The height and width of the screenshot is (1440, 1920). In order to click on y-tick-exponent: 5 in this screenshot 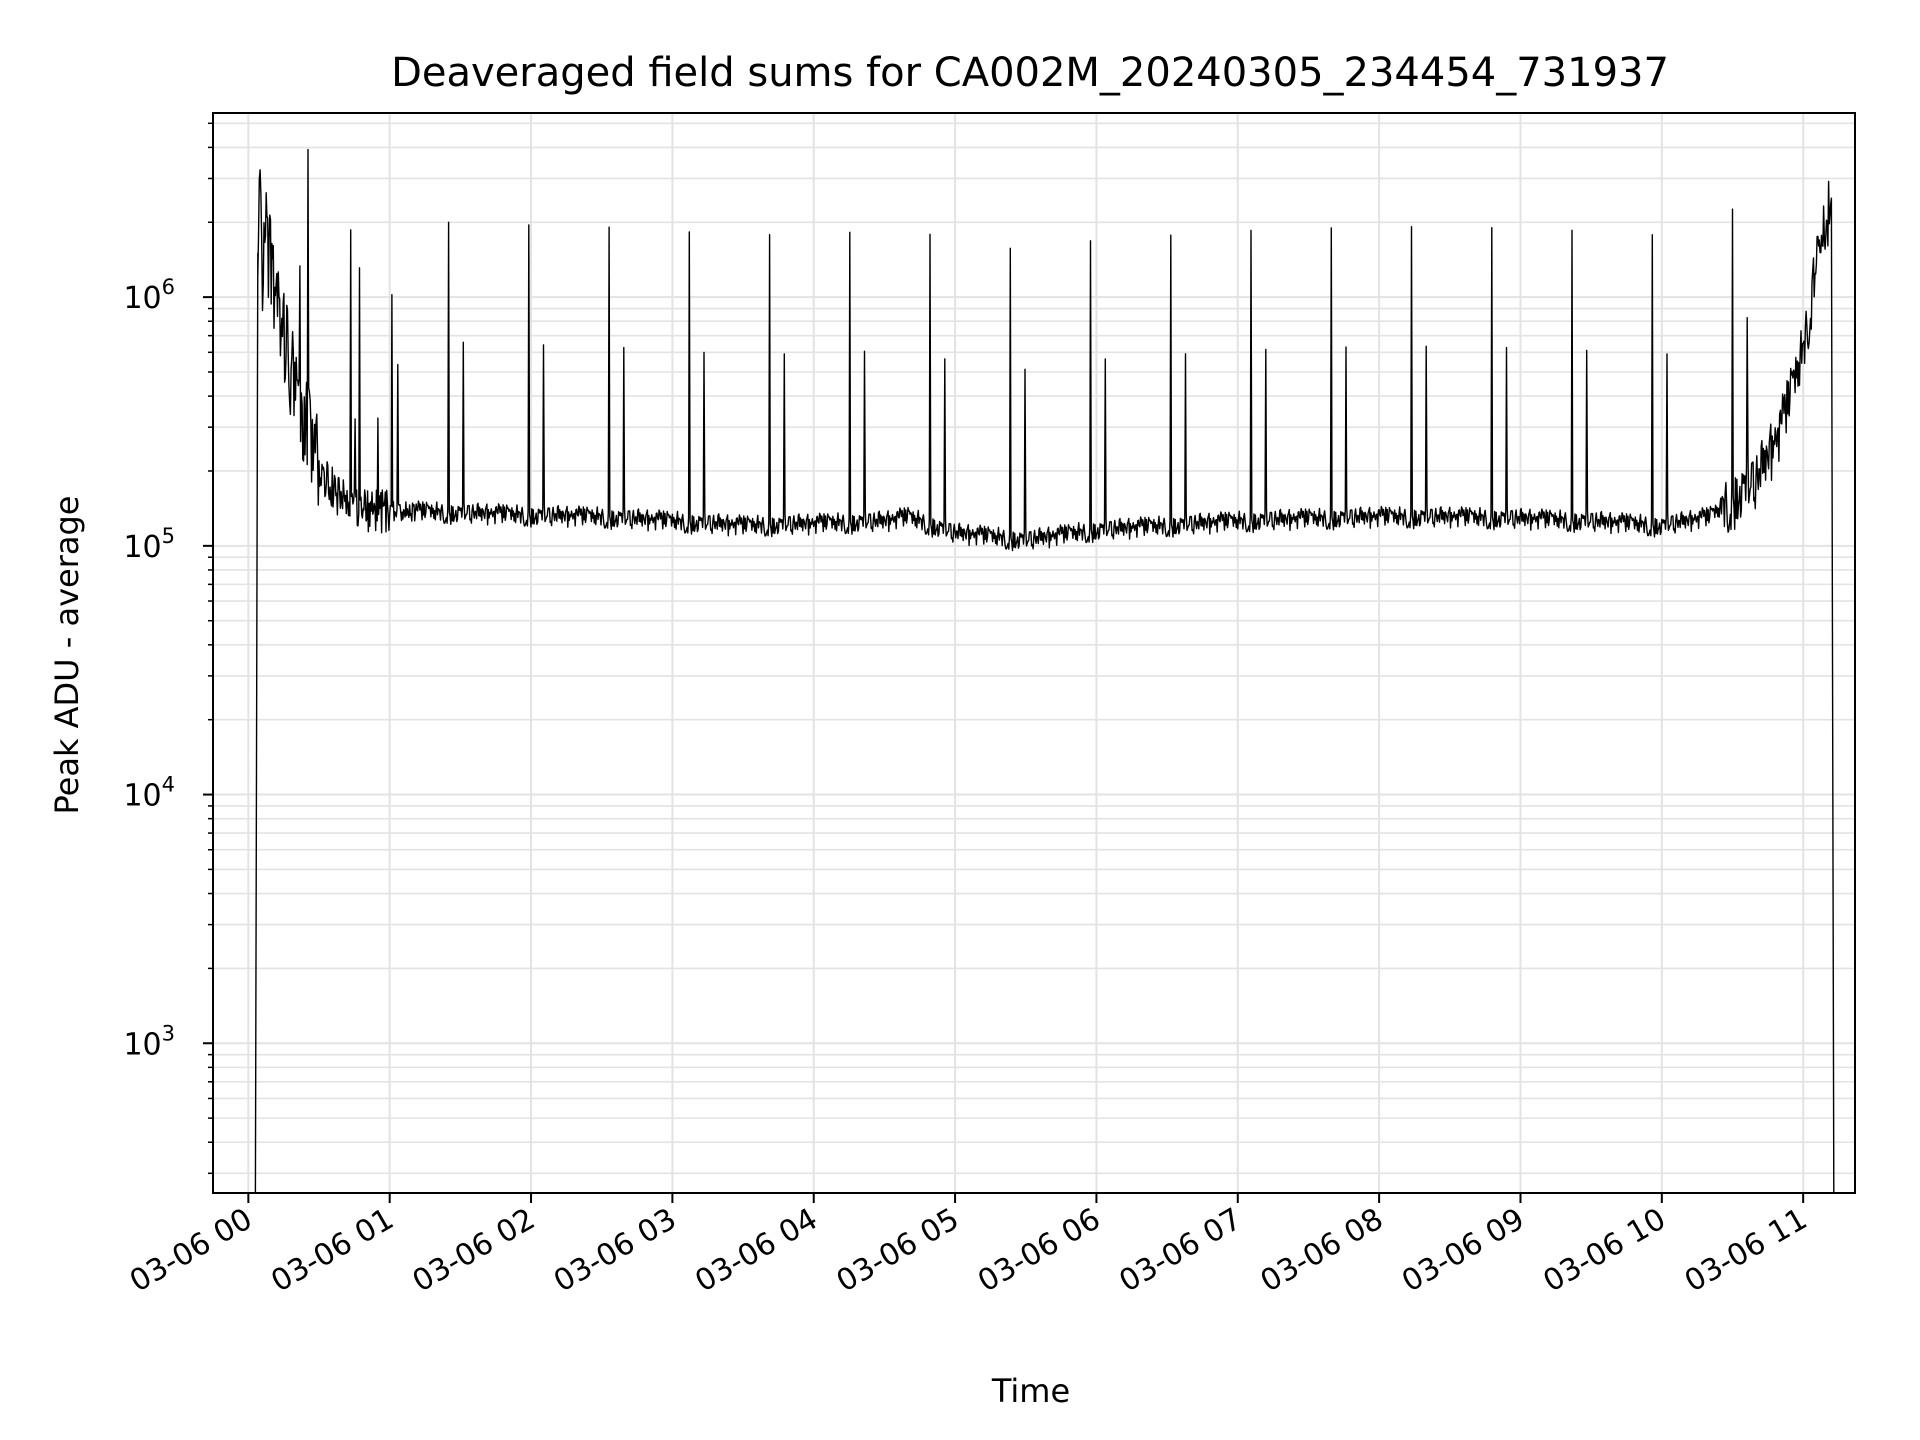, I will do `click(168, 536)`.